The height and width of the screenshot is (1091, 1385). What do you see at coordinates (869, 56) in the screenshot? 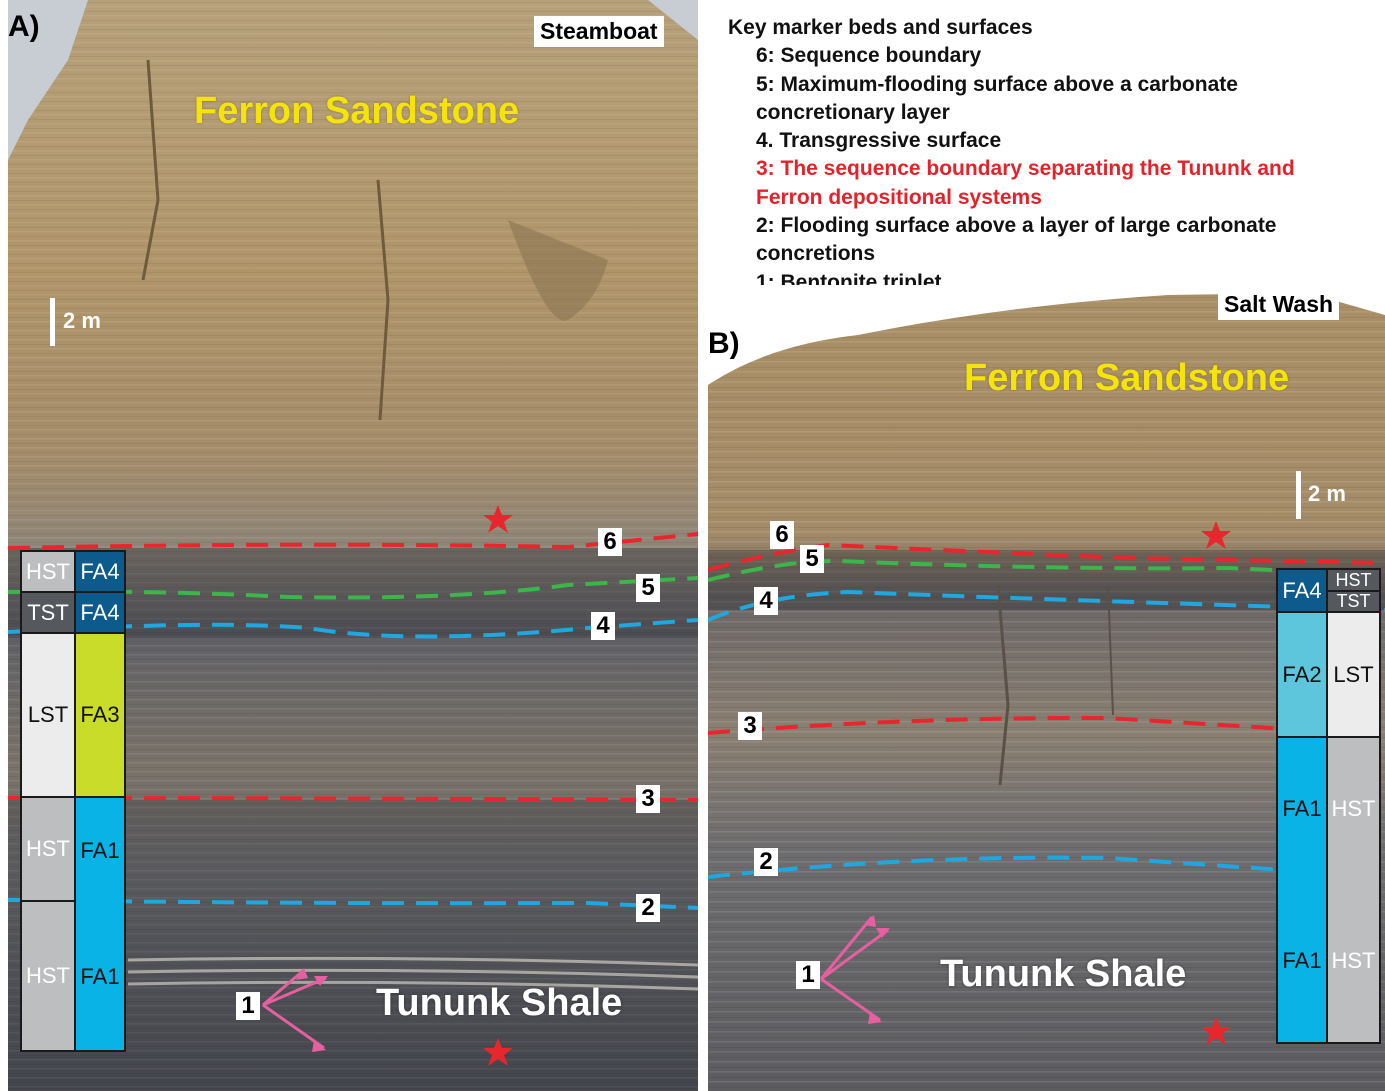
I see `legend-line: 6: Sequence boundary` at bounding box center [869, 56].